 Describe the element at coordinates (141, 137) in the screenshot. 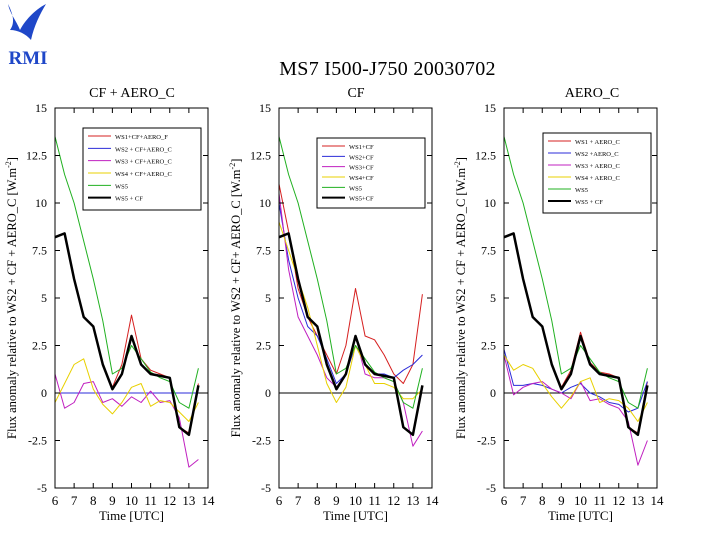

I see `legend-label: WS1+CF+AERO_F` at that location.